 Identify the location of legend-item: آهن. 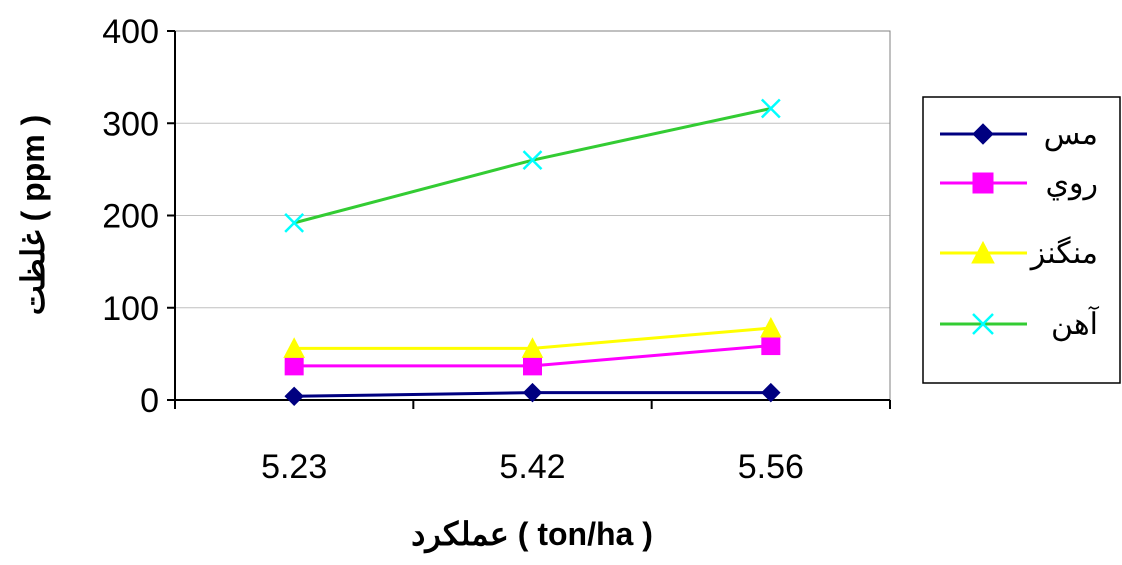
(1020, 323).